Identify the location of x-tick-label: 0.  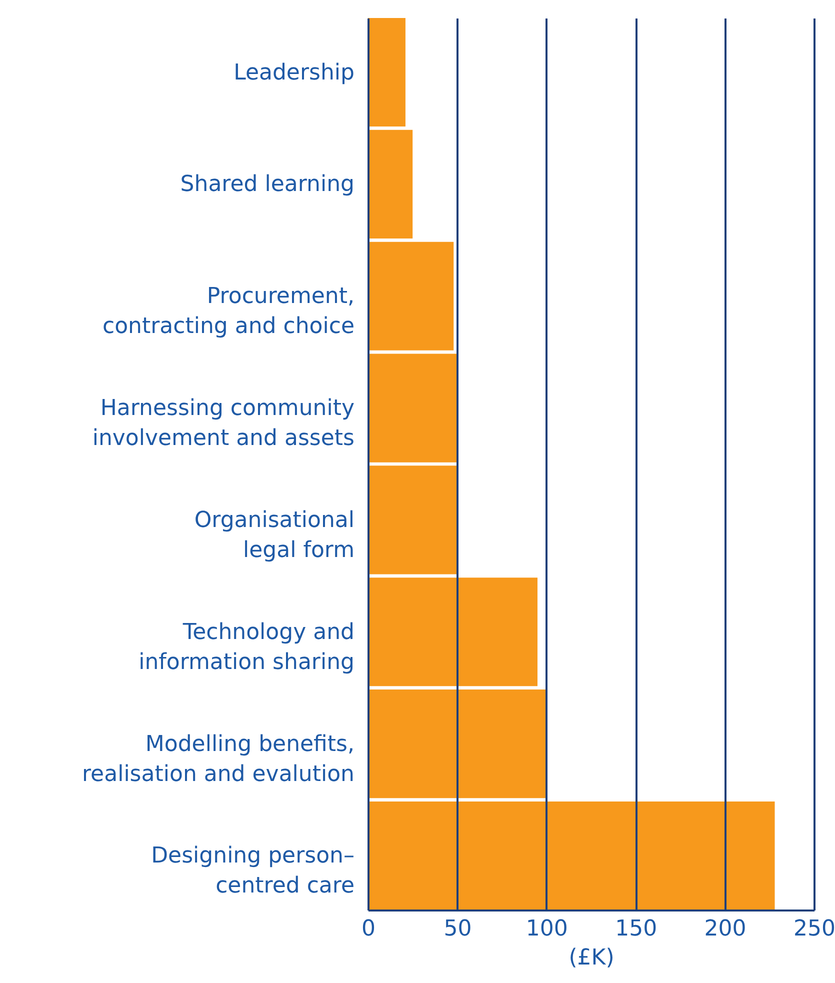
(369, 929).